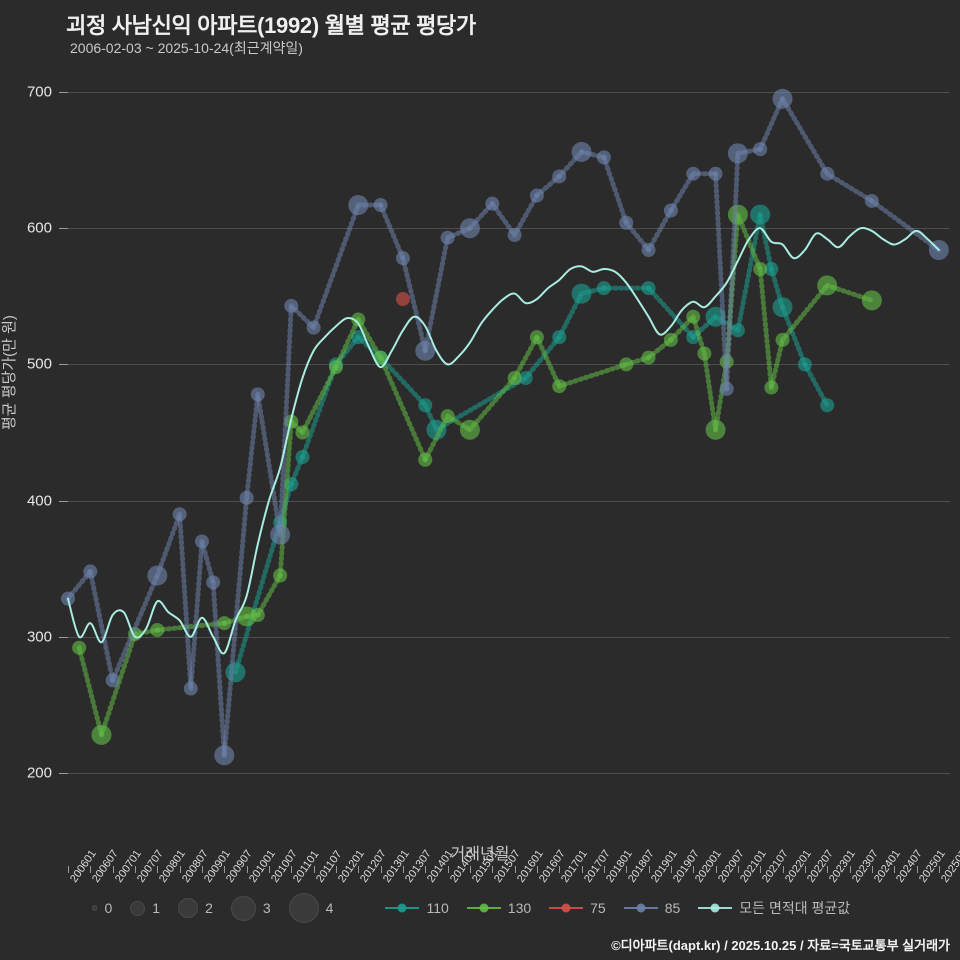 Image resolution: width=960 pixels, height=960 pixels. What do you see at coordinates (319, 399) in the screenshot?
I see `connector-segment` at bounding box center [319, 399].